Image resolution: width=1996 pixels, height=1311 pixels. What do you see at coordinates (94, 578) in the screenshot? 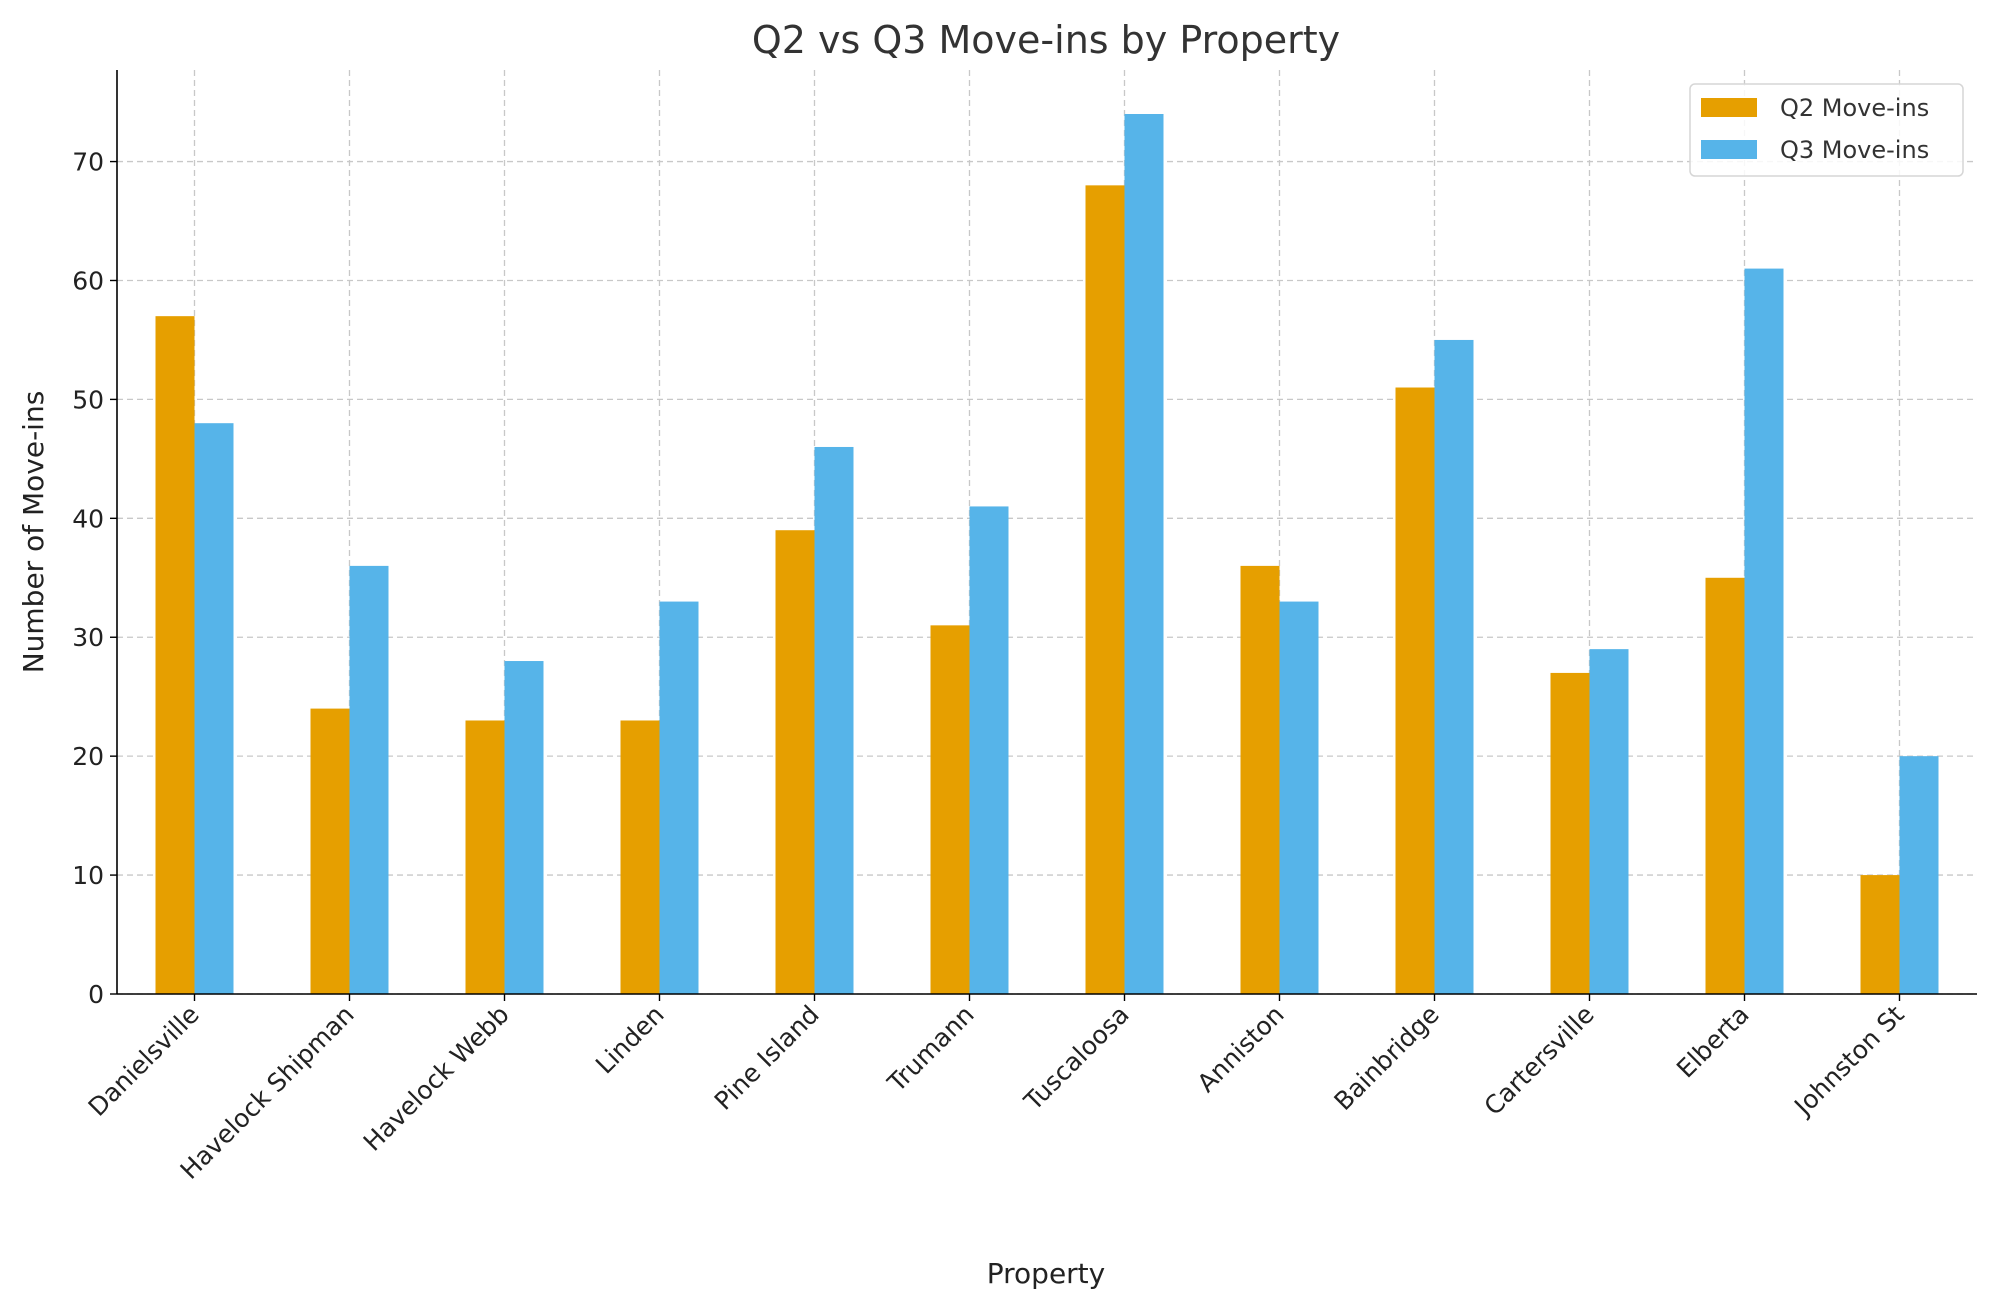
I see `y-ticks: 0 10 20 30 40 50 60 70` at bounding box center [94, 578].